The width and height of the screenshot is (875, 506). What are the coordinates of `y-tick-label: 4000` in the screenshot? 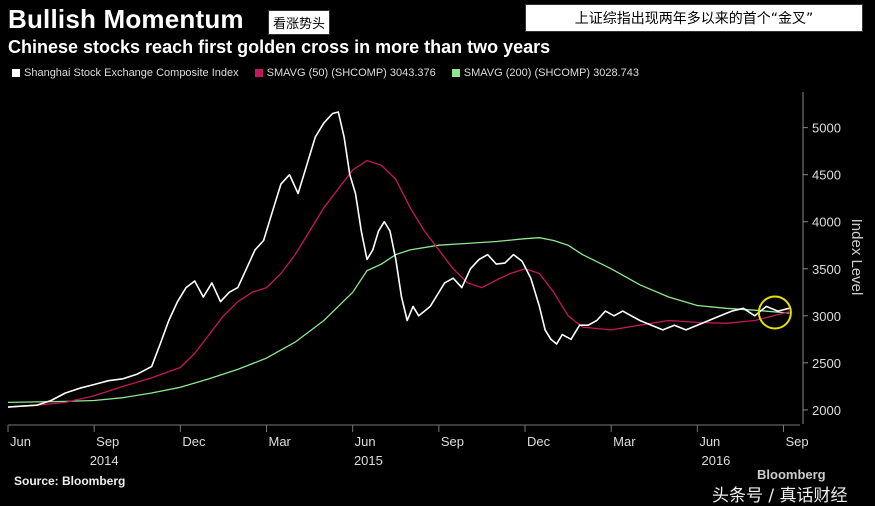 It's located at (826, 222).